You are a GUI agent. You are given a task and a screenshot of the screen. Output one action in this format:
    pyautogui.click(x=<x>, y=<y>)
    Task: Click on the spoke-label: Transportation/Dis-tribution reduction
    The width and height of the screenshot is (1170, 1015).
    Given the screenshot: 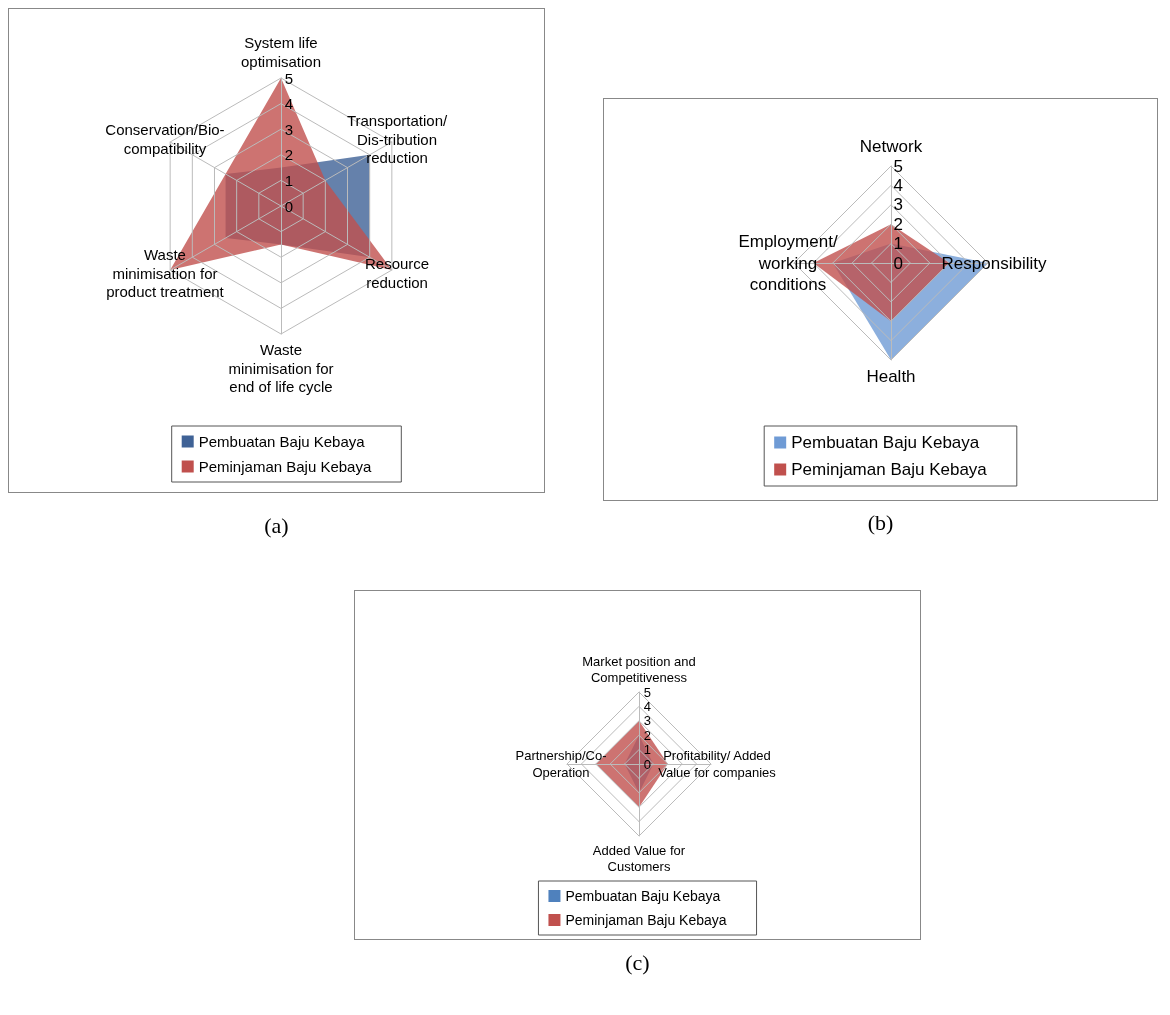 What is the action you would take?
    pyautogui.click(x=397, y=139)
    